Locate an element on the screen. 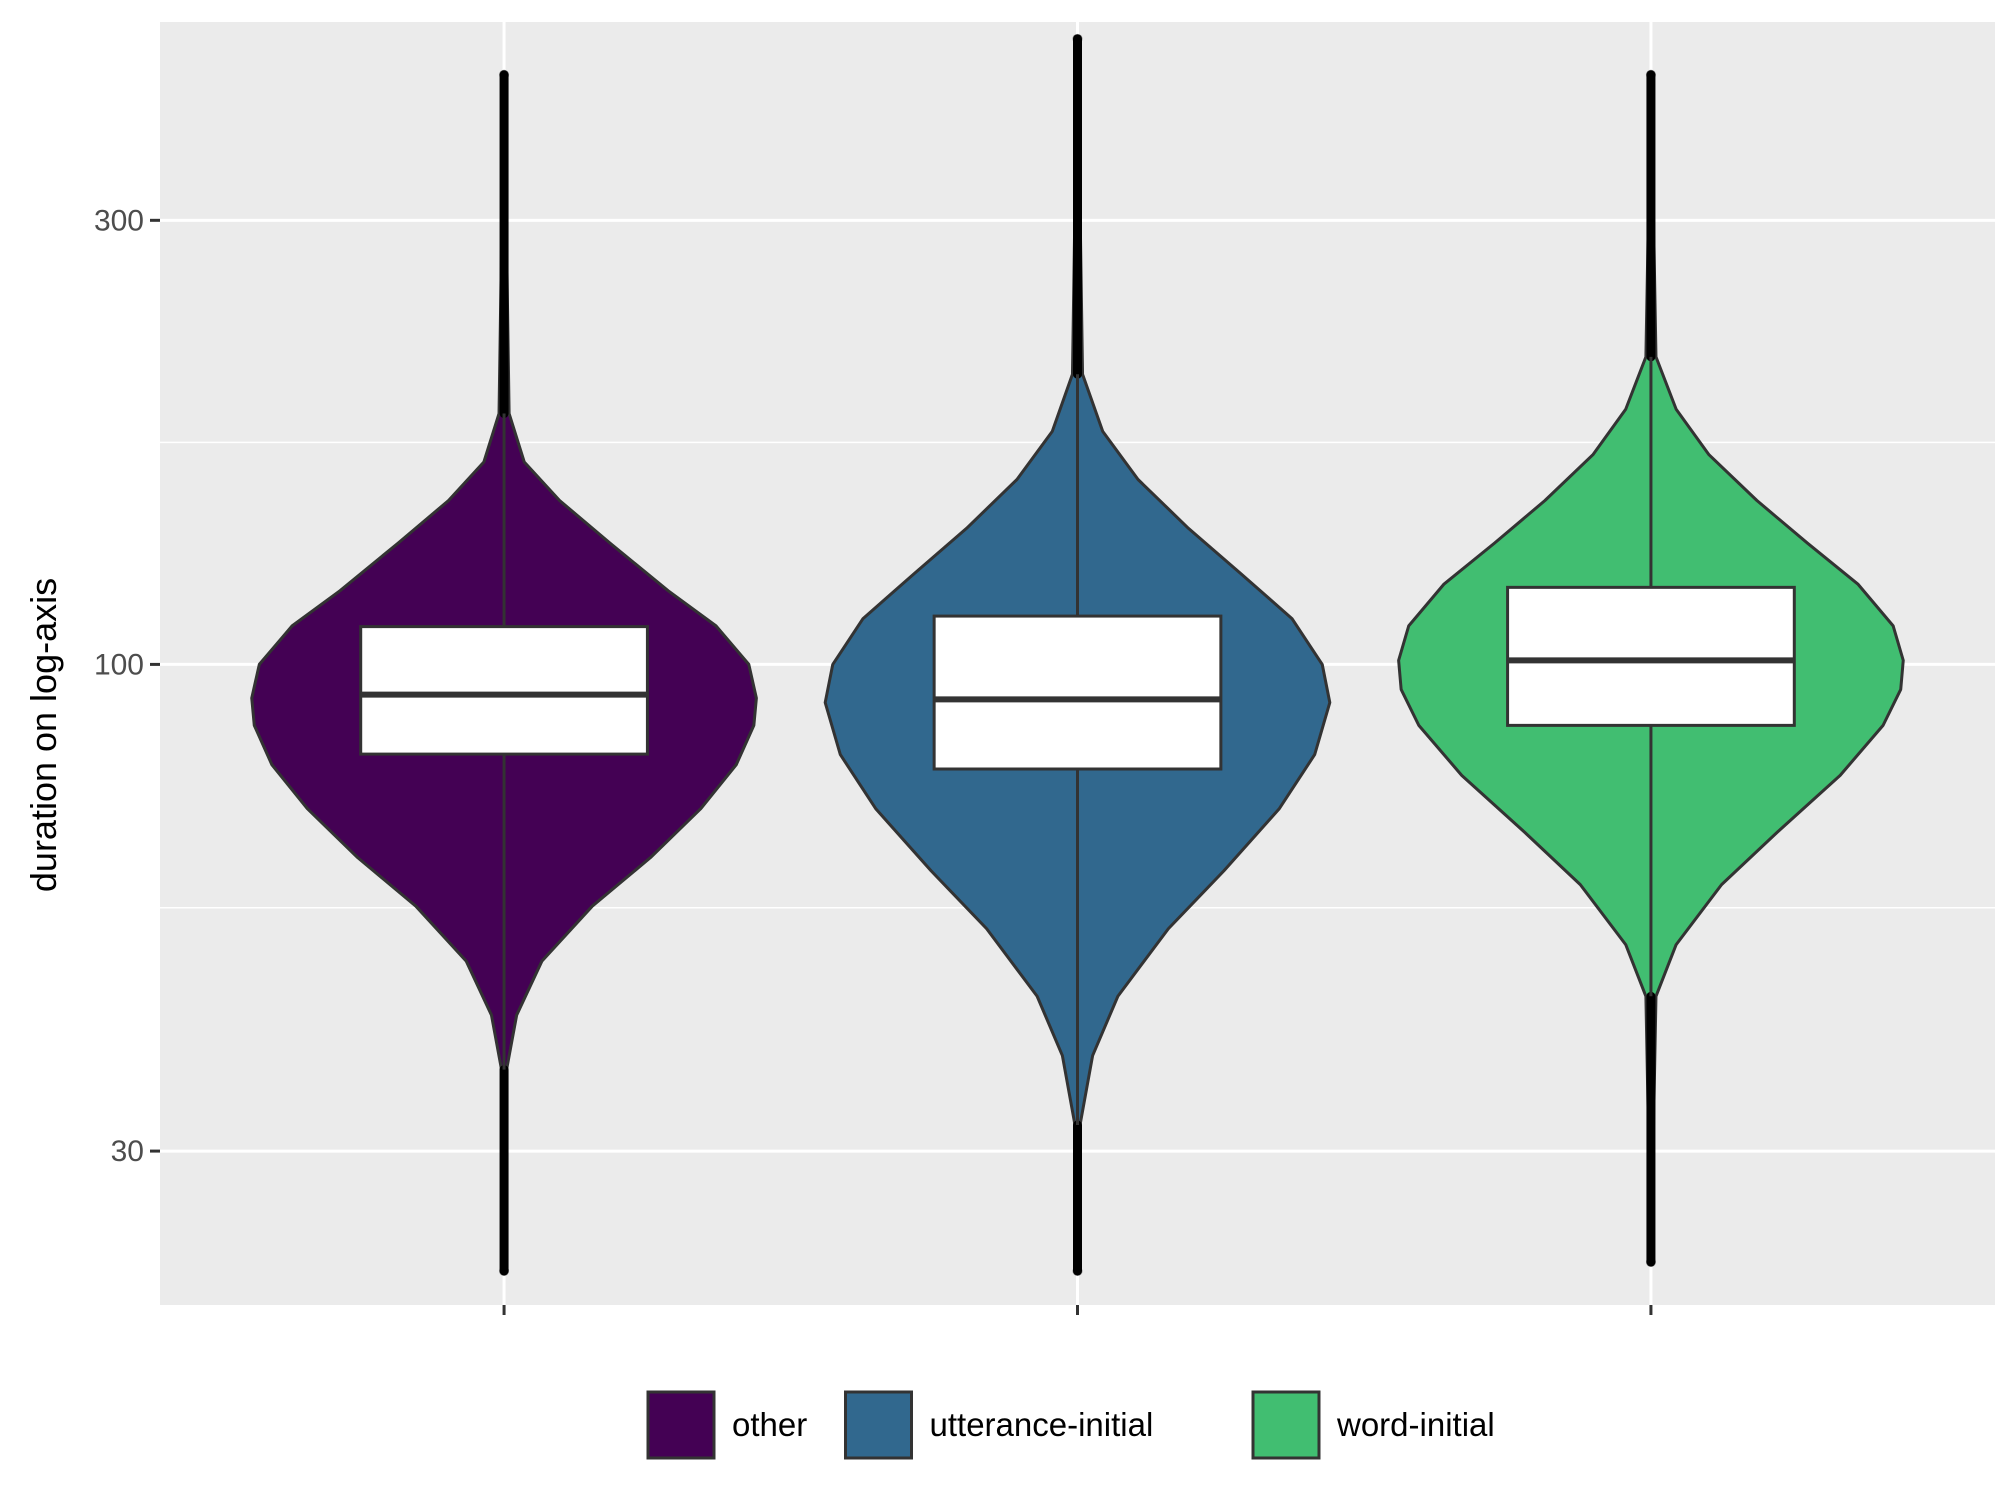  legend-label-other: other is located at coordinates (769, 1424).